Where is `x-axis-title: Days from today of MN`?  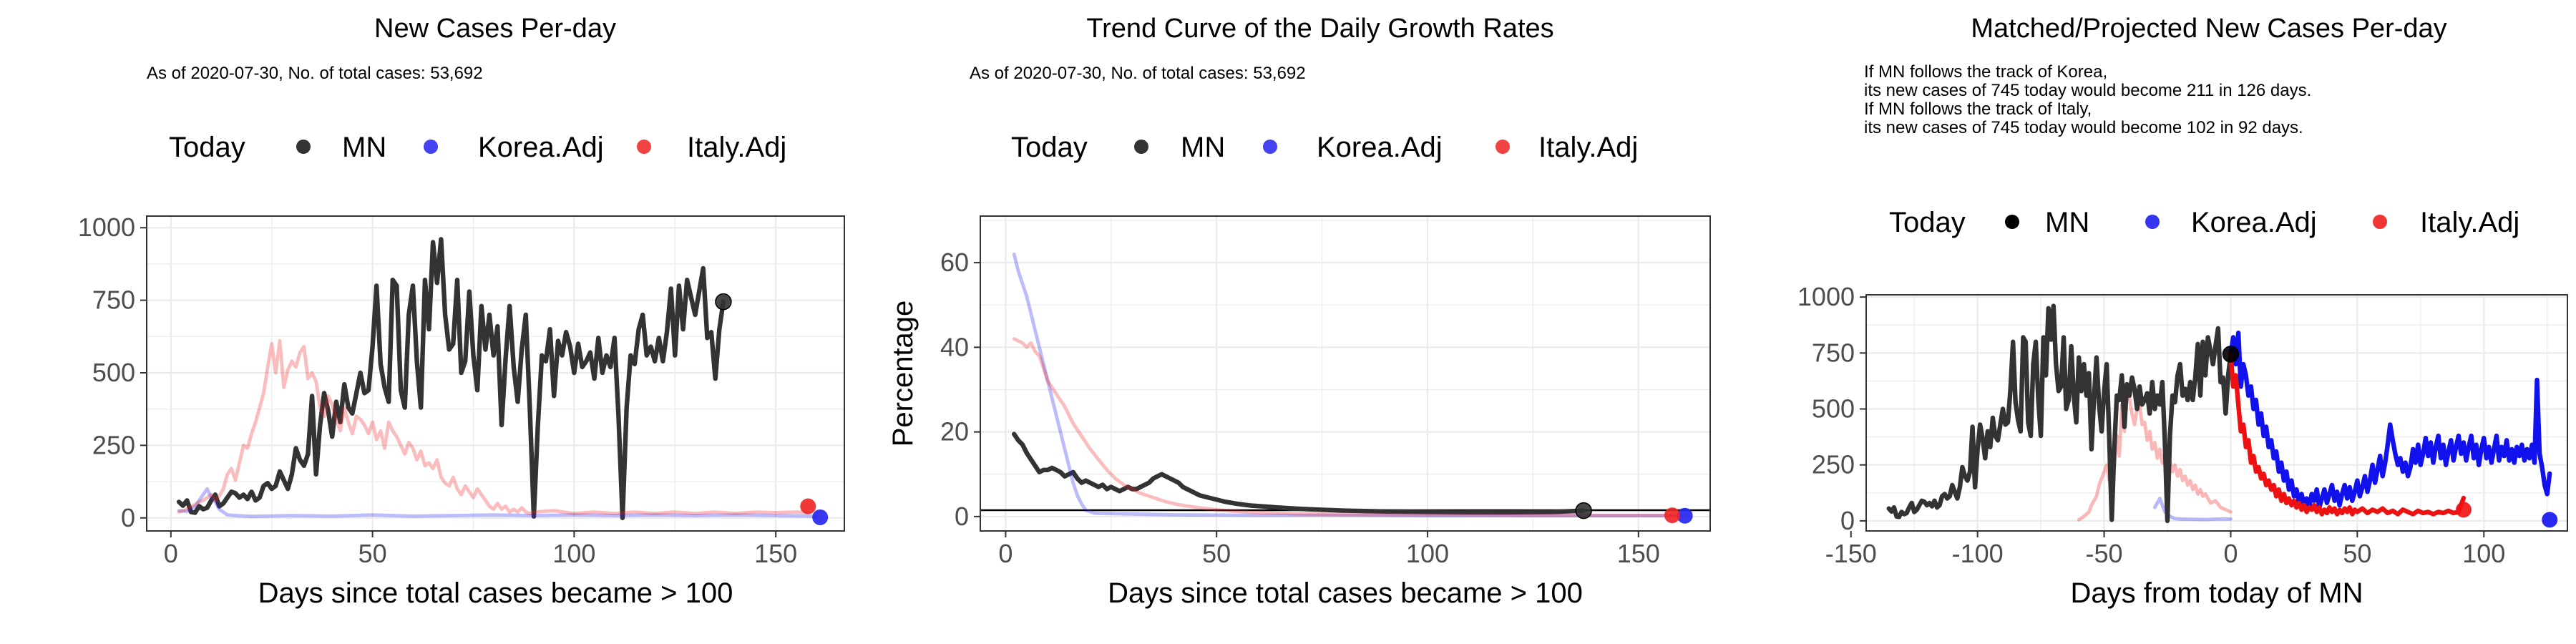 x-axis-title: Days from today of MN is located at coordinates (2216, 593).